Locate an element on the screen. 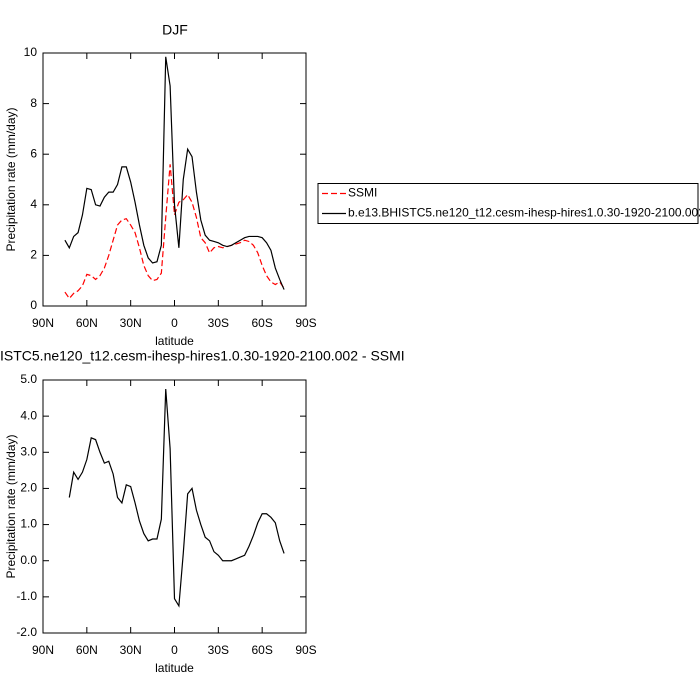 This screenshot has height=700, width=700. y-tick-label: 6 is located at coordinates (33, 153).